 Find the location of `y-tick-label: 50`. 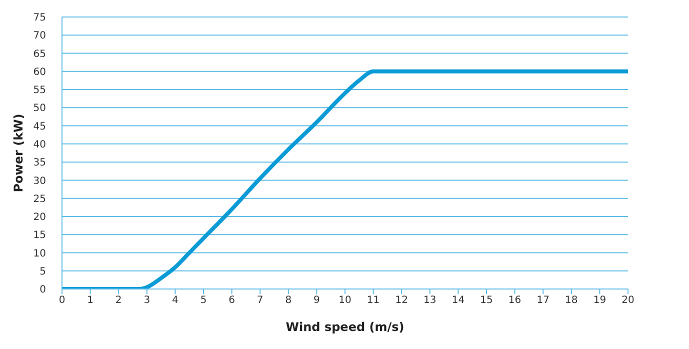

y-tick-label: 50 is located at coordinates (39, 108).